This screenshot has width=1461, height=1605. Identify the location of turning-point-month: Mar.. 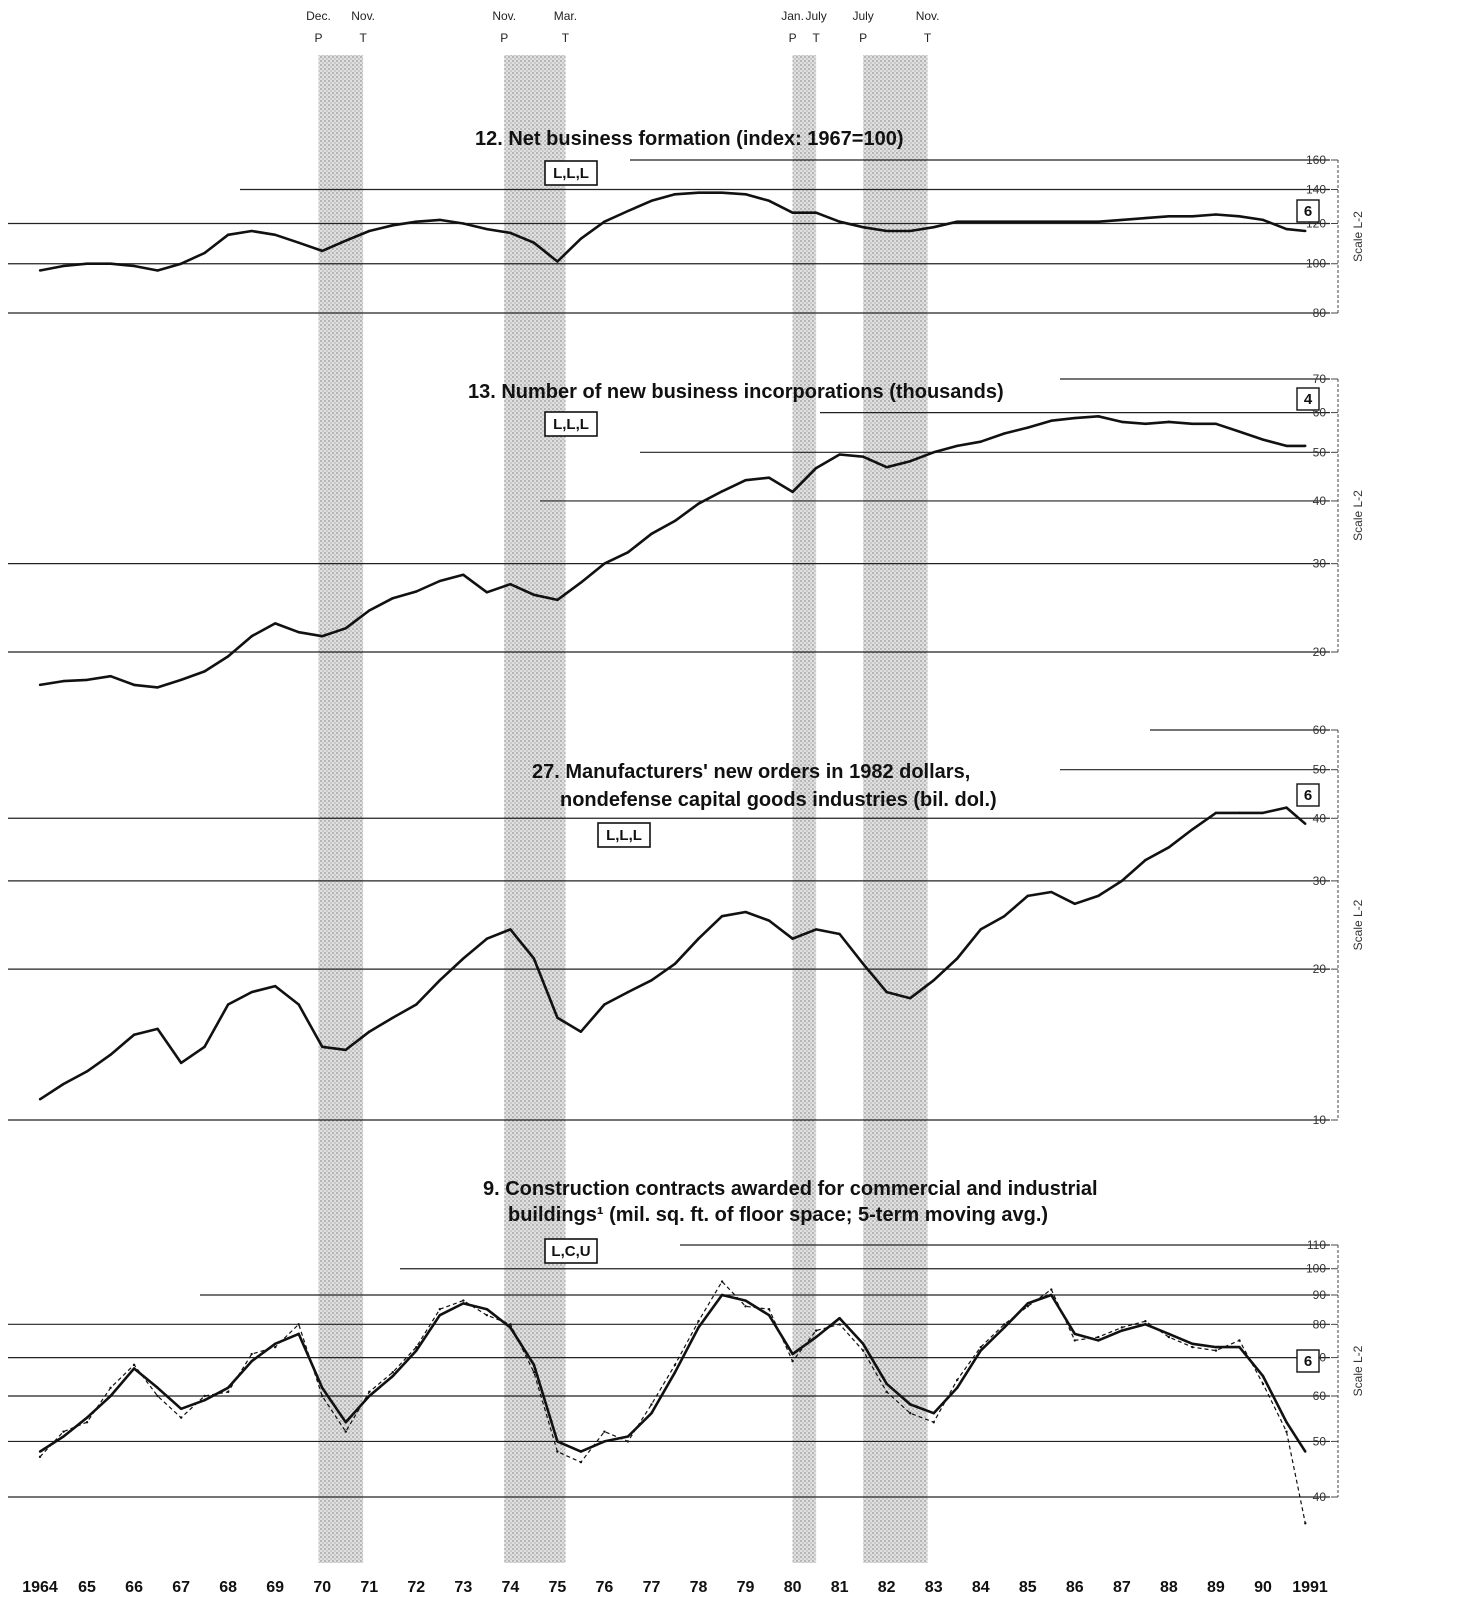
(565, 16).